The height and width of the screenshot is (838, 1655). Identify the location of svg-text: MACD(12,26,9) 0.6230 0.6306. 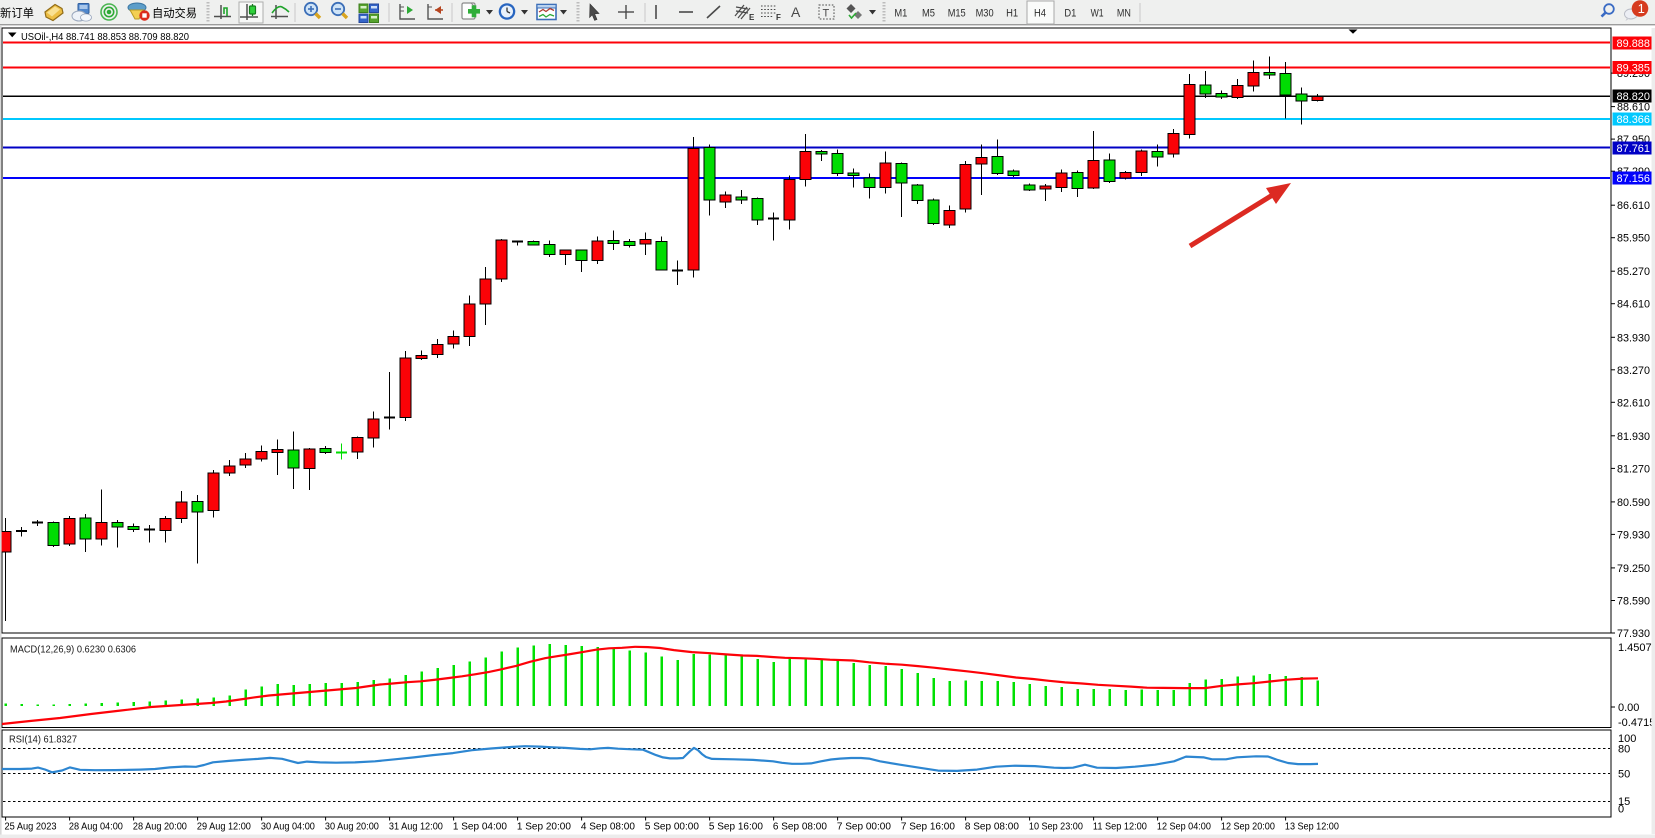
(73, 650).